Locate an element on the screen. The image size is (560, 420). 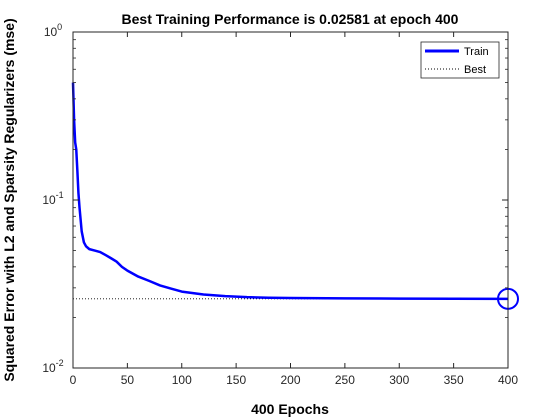
x-tick-label: 200 is located at coordinates (290, 380).